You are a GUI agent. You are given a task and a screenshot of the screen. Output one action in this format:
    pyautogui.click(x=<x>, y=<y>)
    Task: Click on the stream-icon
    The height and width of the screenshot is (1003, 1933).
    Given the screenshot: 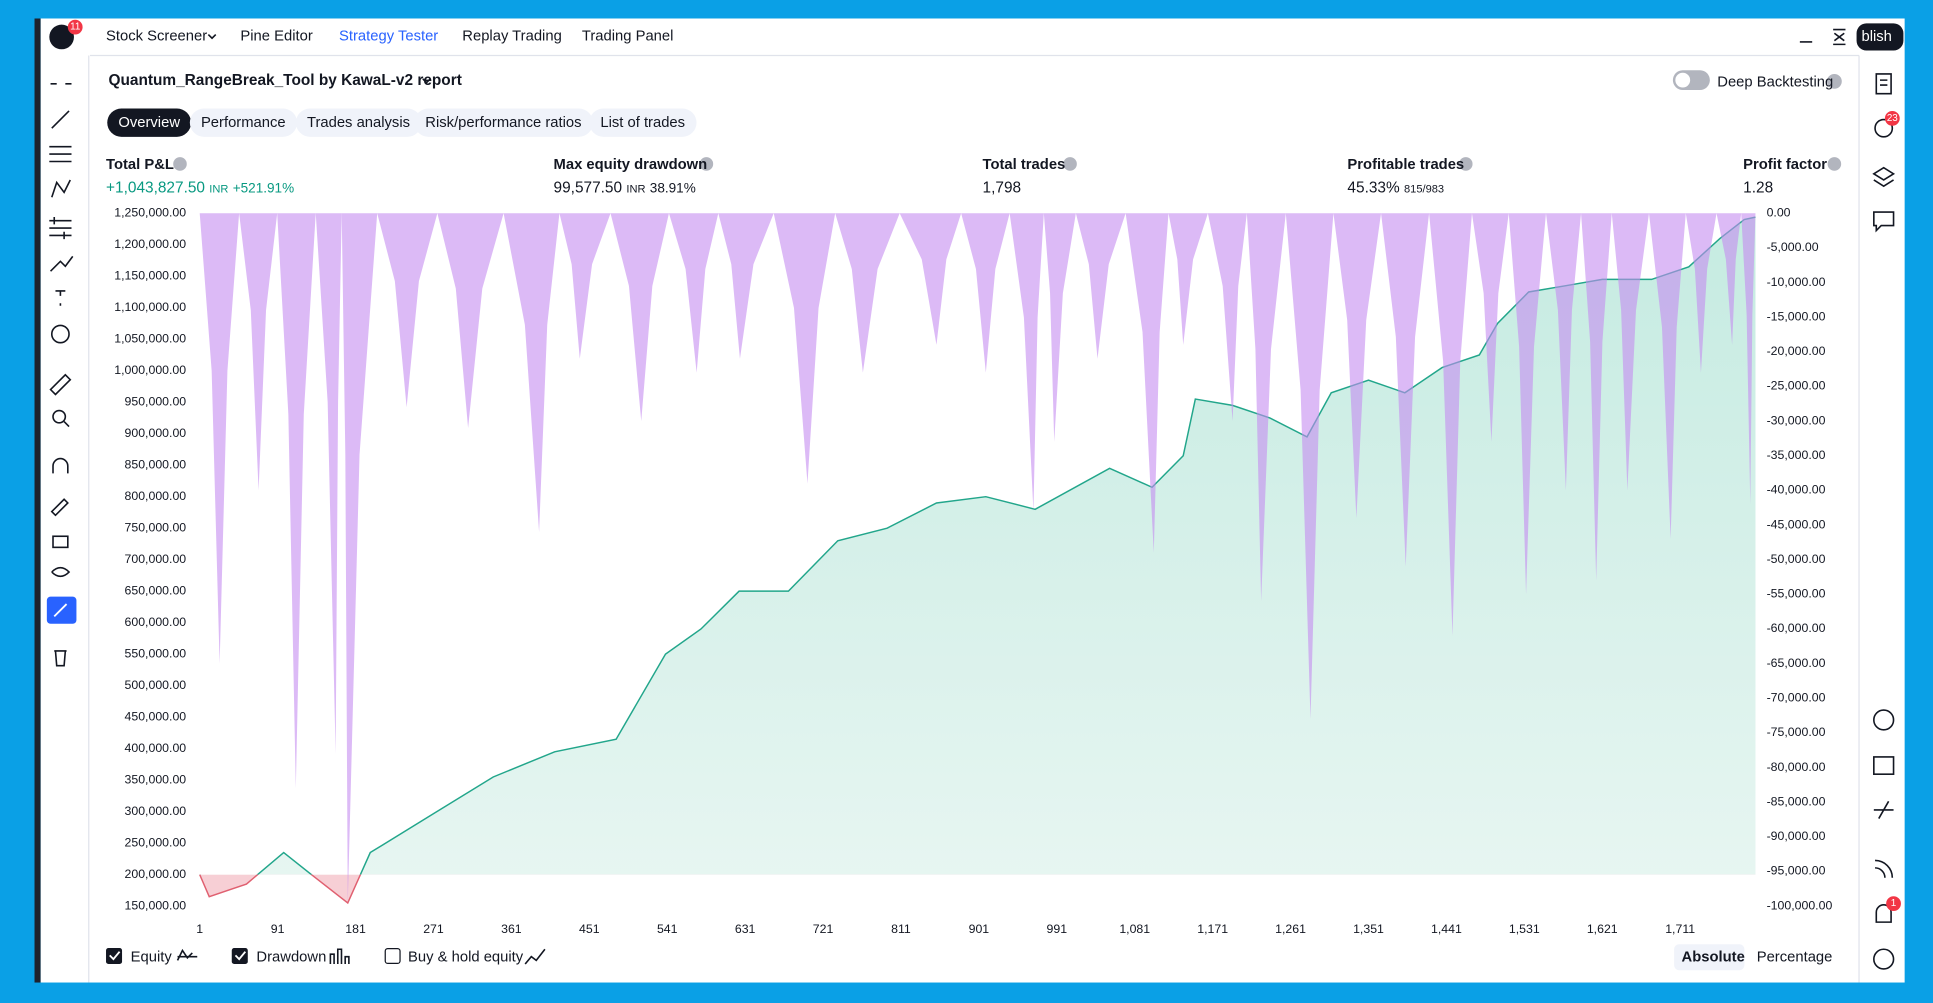 What is the action you would take?
    pyautogui.click(x=1884, y=868)
    